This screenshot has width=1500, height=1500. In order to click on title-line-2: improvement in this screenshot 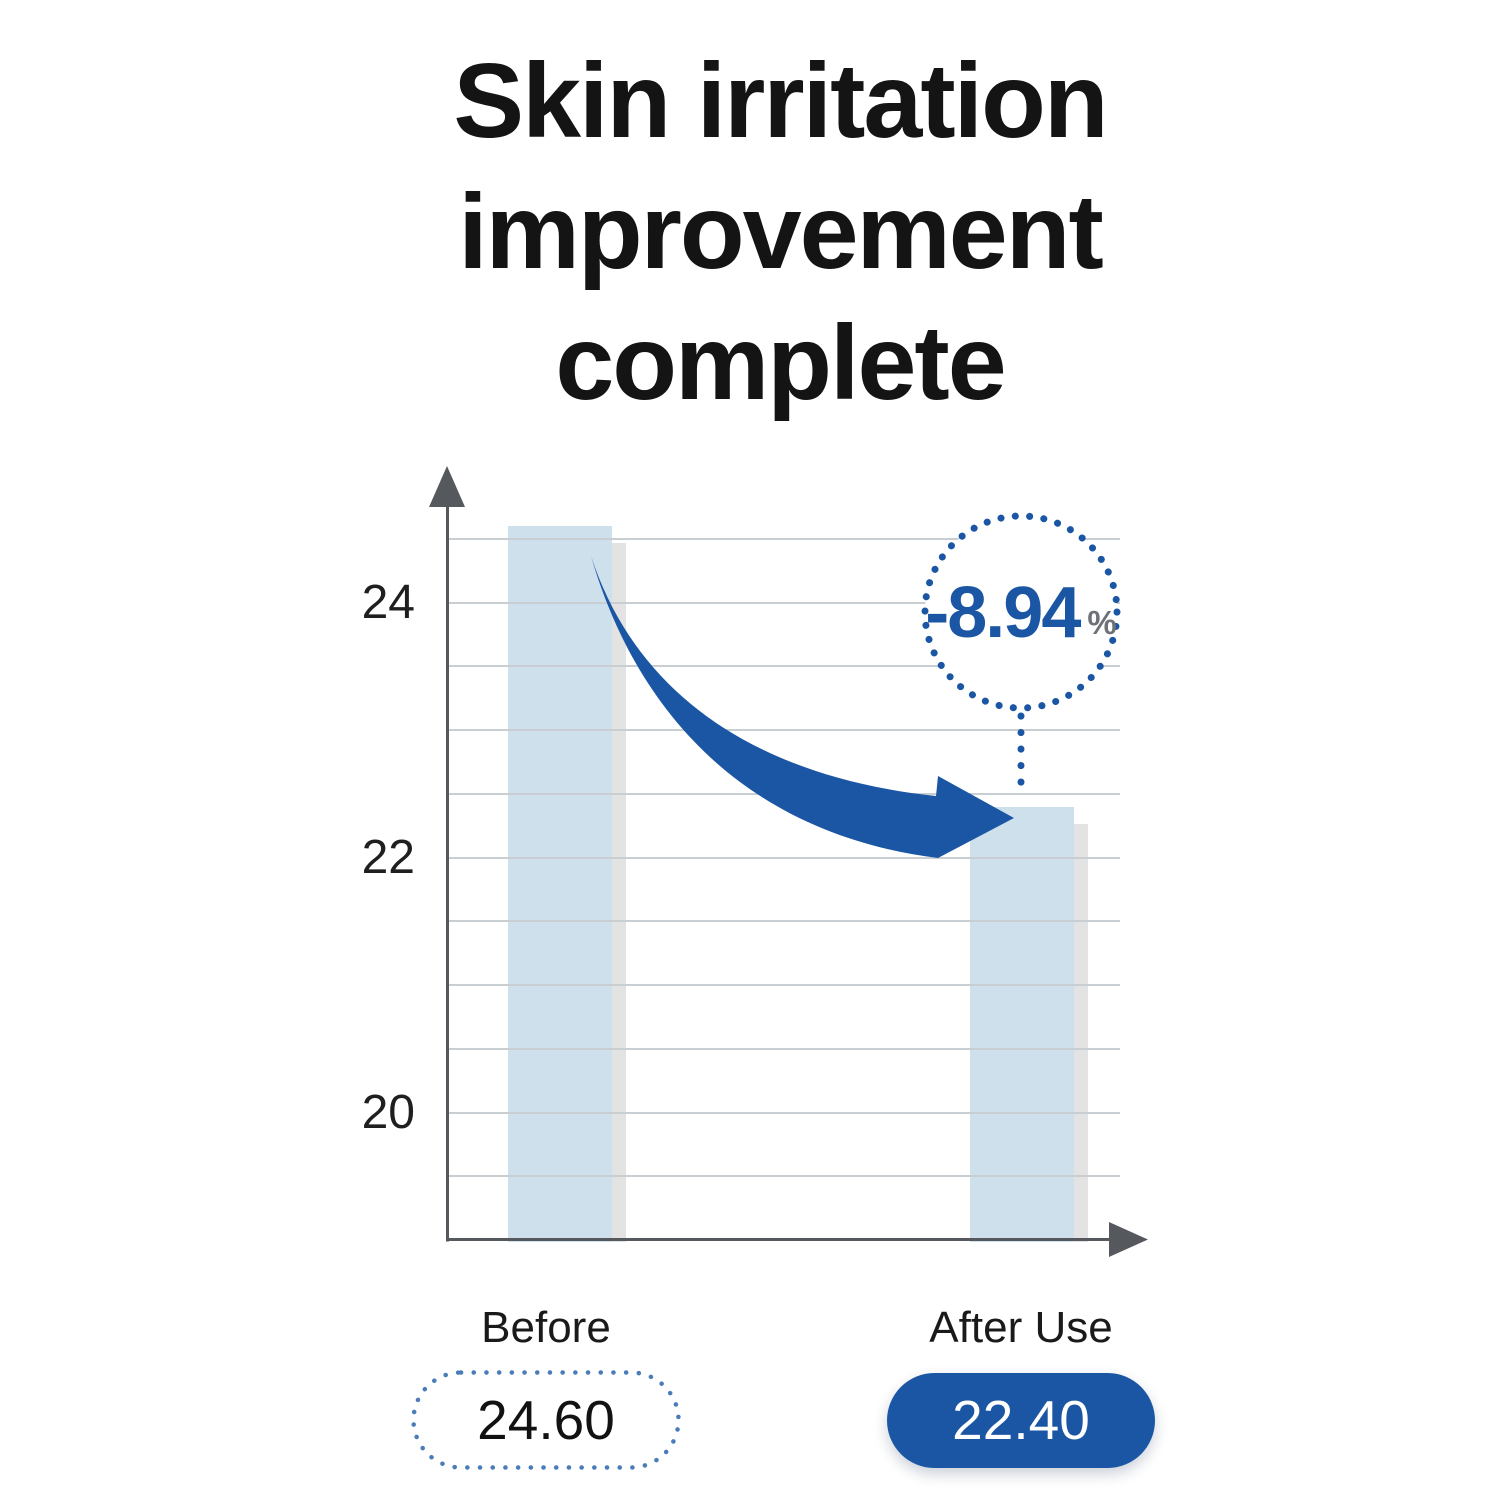, I will do `click(781, 232)`.